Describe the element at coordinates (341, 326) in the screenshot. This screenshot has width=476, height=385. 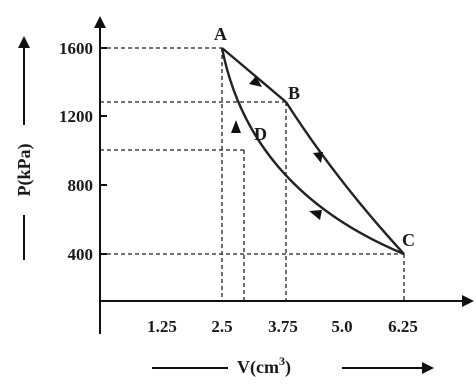
I see `x-tick-label-5-0: 5.0` at that location.